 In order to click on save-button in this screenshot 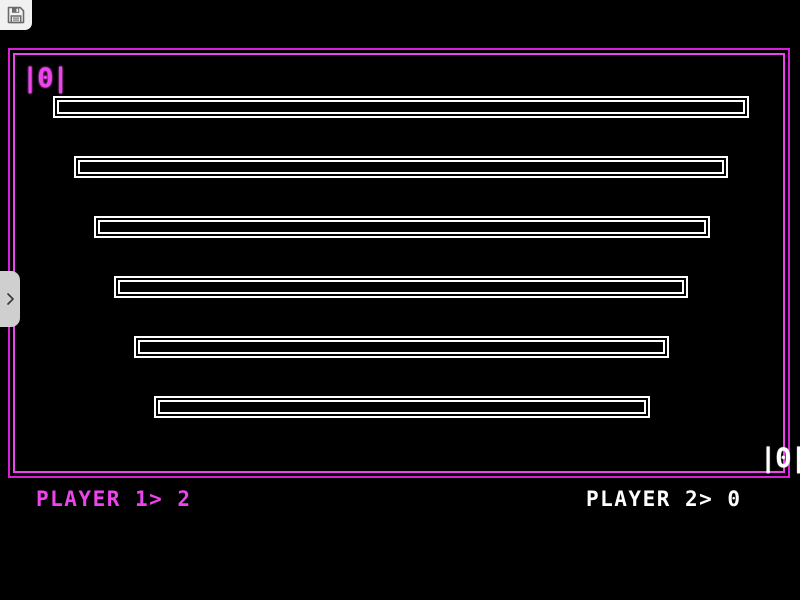, I will do `click(16, 15)`.